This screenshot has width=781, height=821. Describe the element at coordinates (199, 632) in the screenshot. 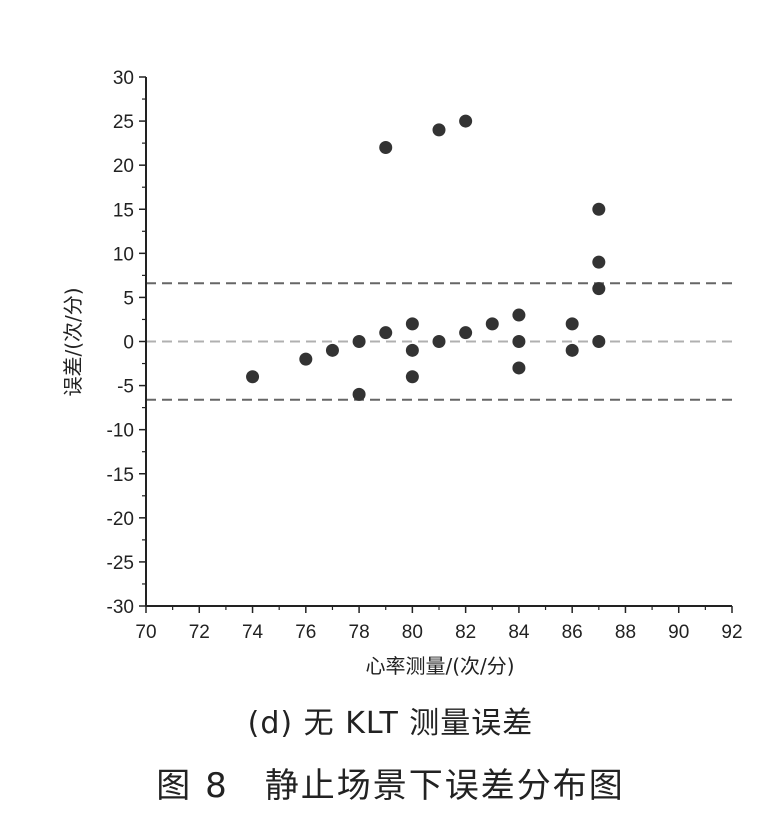

I see `x-tick-label: 72` at that location.